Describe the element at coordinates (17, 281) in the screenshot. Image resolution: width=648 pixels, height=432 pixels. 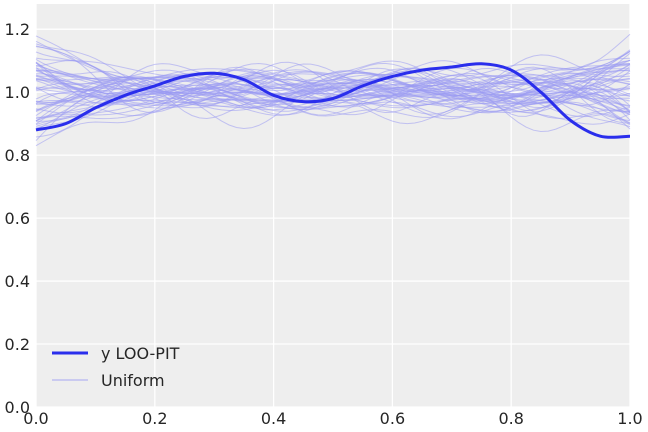
I see `y-tick-label: 0.4` at that location.